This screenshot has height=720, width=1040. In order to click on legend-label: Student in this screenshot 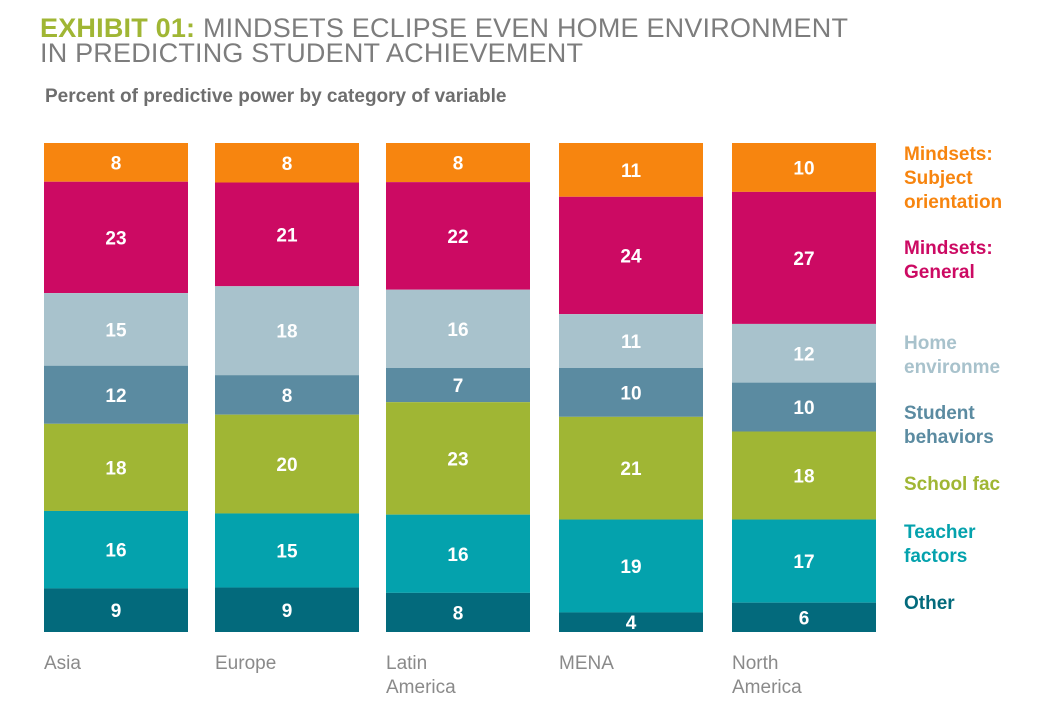, I will do `click(939, 413)`.